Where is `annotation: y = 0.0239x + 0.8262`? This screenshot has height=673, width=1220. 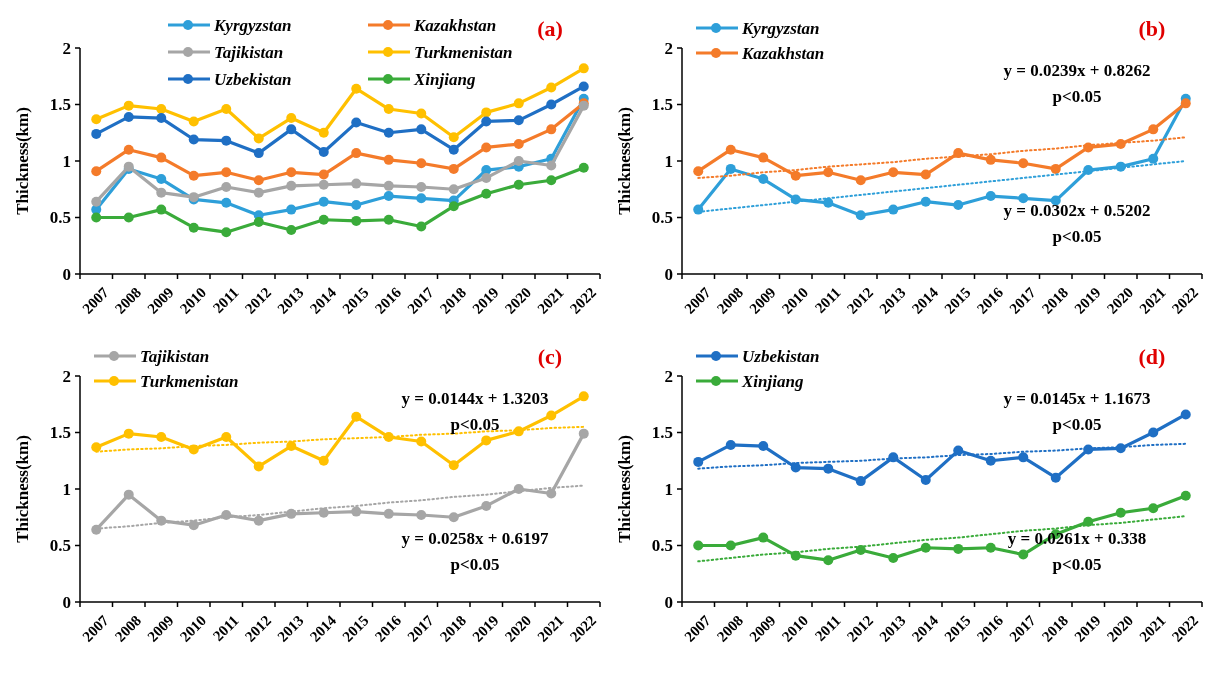
annotation: y = 0.0239x + 0.8262 is located at coordinates (1077, 70).